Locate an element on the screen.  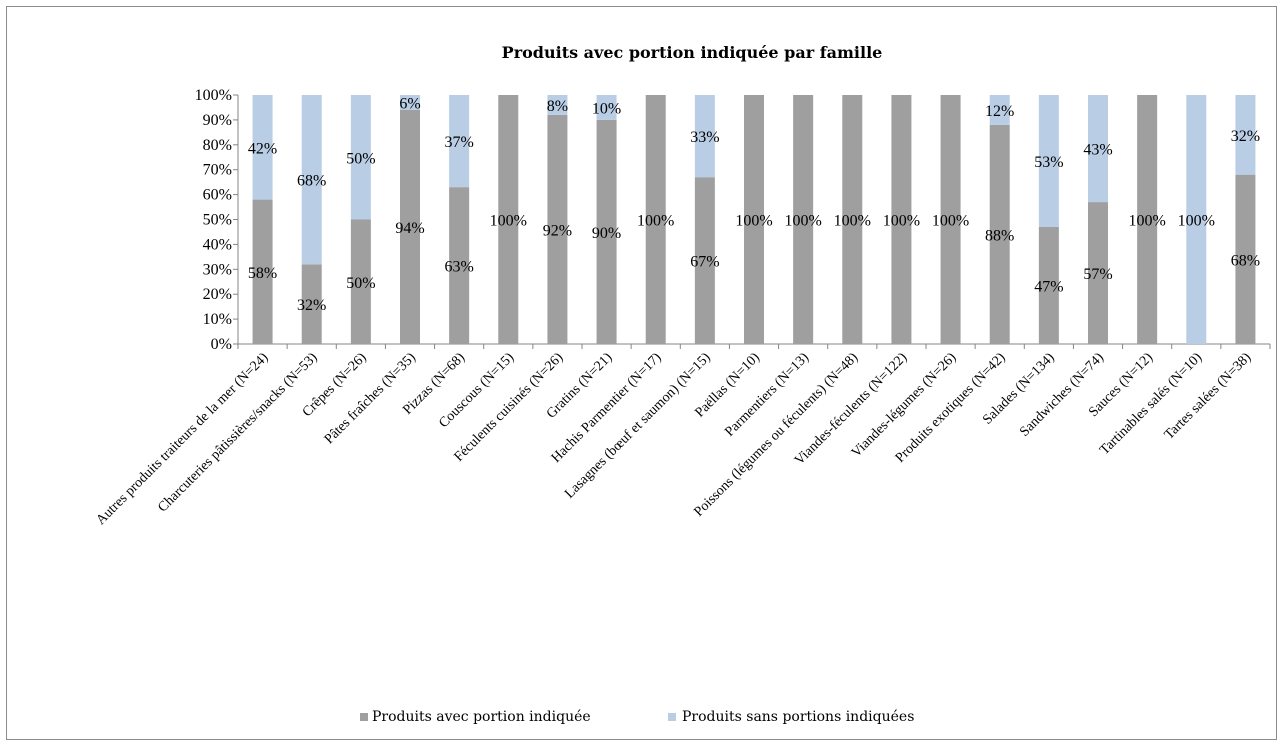
data-label-without-portion: 37% is located at coordinates (458, 142).